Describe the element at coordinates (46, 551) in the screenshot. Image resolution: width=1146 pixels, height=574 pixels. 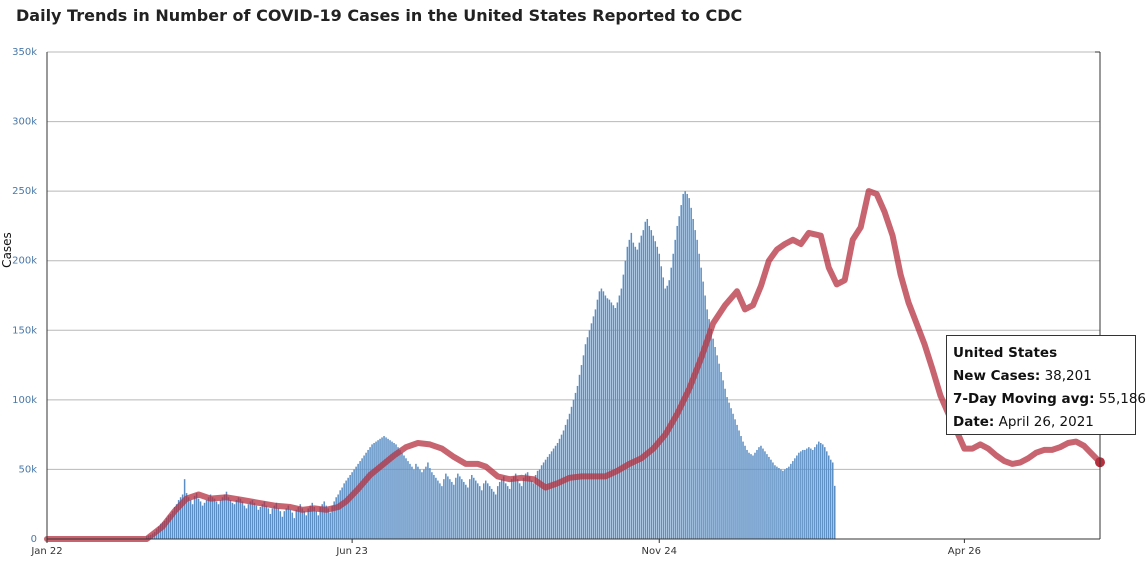
I see `x-tick-label: Jan 22` at that location.